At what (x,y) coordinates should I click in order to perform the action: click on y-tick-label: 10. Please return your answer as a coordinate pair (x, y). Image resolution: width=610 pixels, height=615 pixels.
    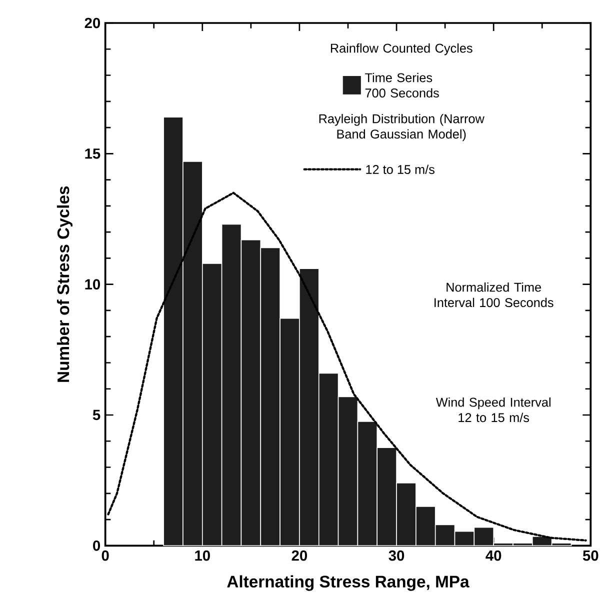
    Looking at the image, I should click on (92, 284).